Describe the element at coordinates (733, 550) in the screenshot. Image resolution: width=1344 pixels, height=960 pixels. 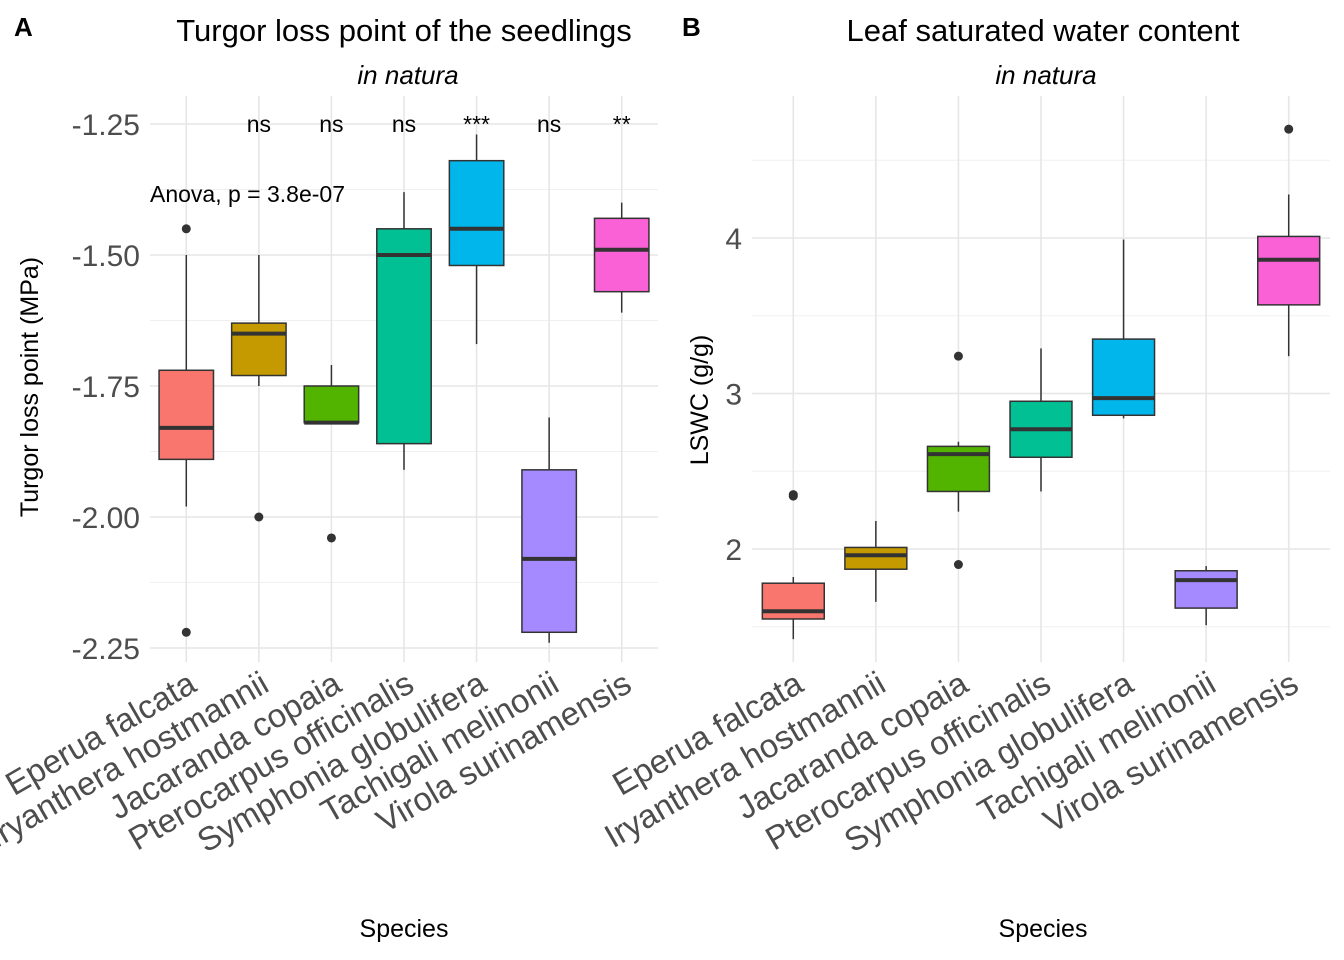
I see `y-tick-label: 2` at that location.